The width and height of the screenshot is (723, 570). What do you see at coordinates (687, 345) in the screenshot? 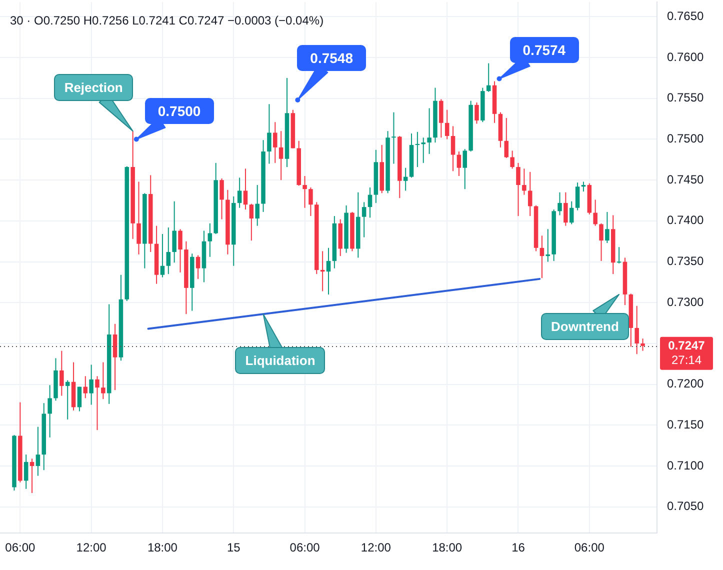
I see `ref-line-label: 0.7247` at bounding box center [687, 345].